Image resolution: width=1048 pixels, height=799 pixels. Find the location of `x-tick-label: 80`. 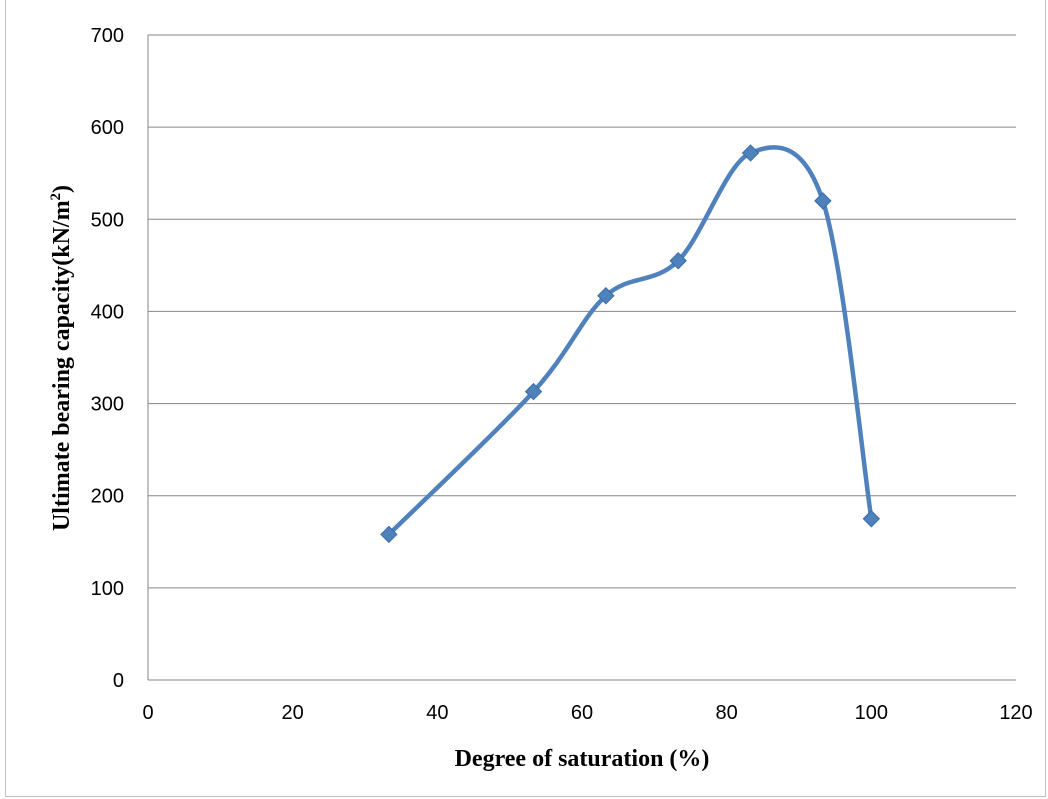

x-tick-label: 80 is located at coordinates (727, 713).